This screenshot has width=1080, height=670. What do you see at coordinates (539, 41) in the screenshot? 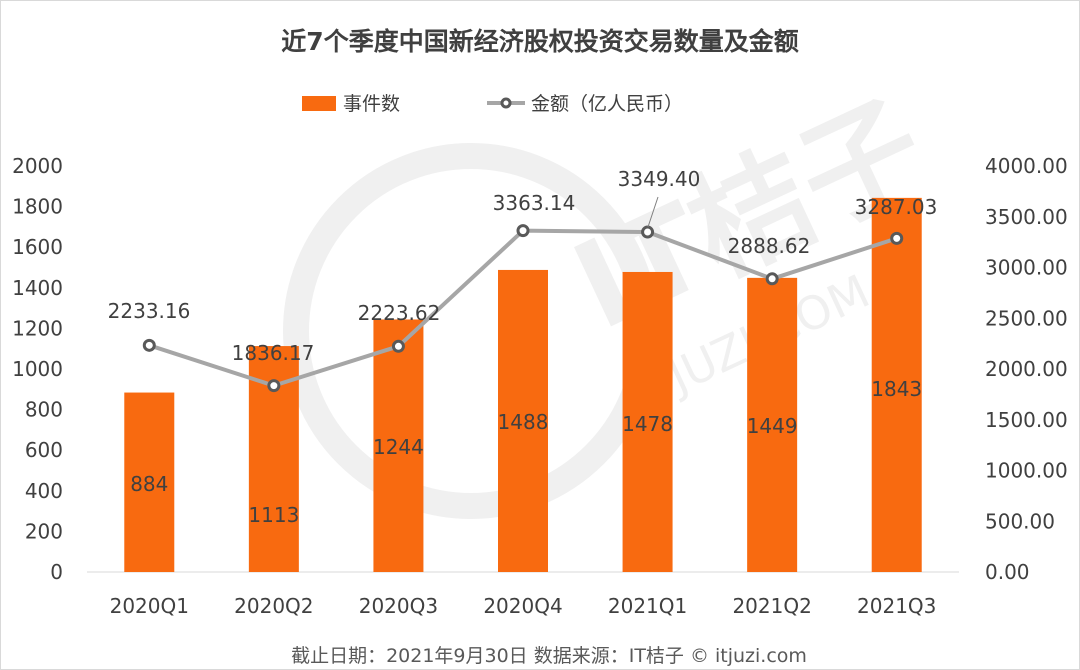
I see `chart-title: 近7个季度中国新经济股权投资交易数量及金额` at bounding box center [539, 41].